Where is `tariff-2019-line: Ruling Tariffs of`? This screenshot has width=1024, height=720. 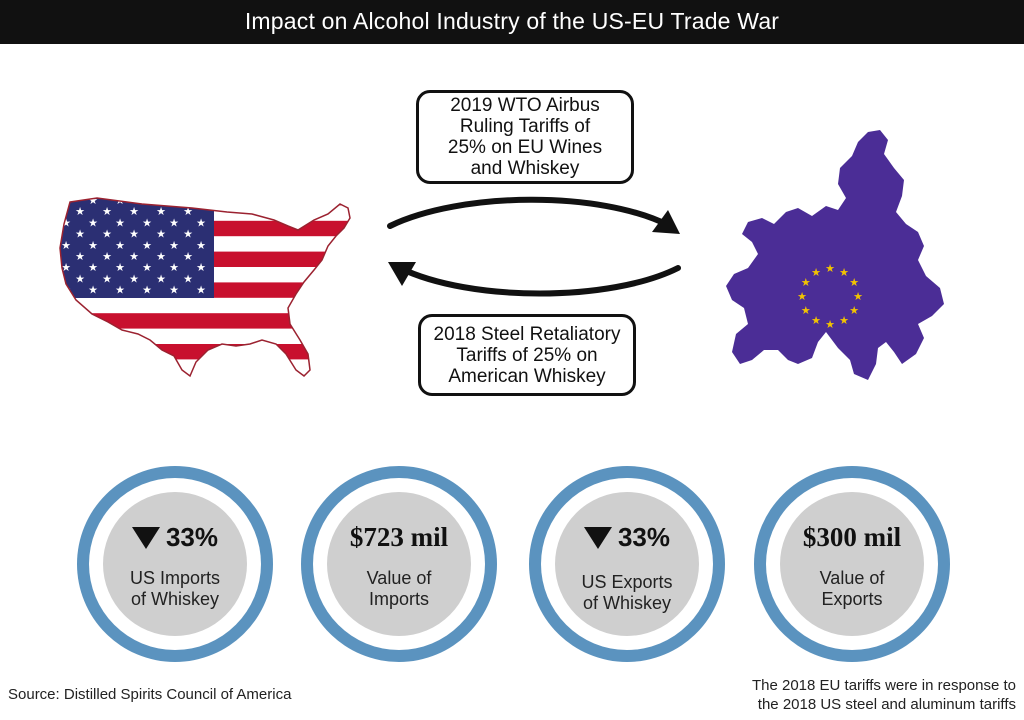 tariff-2019-line: Ruling Tariffs of is located at coordinates (525, 126).